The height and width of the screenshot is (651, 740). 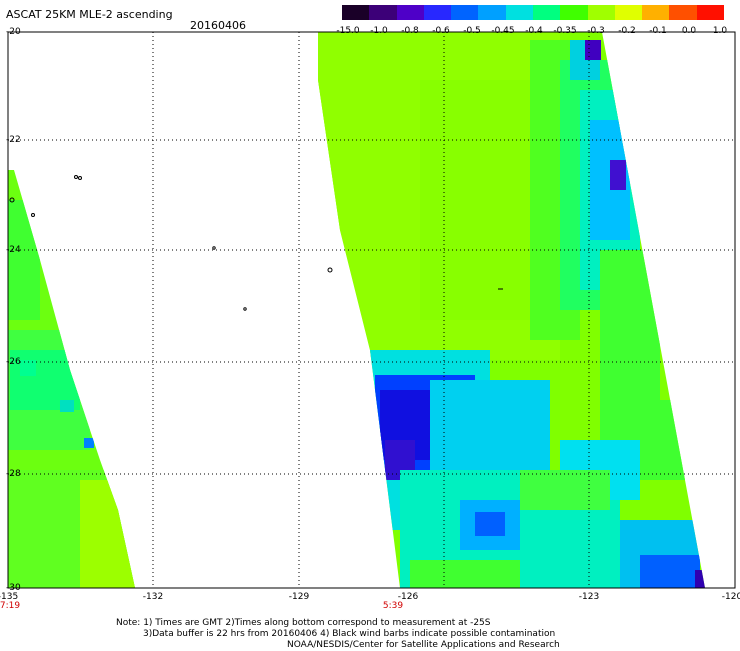 I want to click on map-title: ASCAT 25KM MLE-2 ascending, so click(x=89, y=14).